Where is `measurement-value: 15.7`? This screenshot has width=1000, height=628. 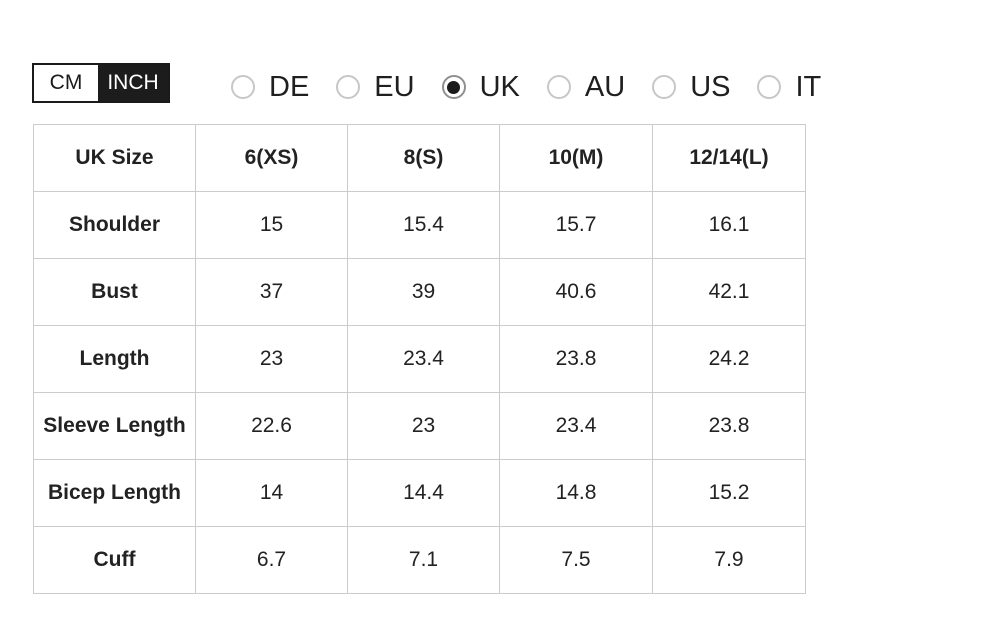 measurement-value: 15.7 is located at coordinates (576, 225).